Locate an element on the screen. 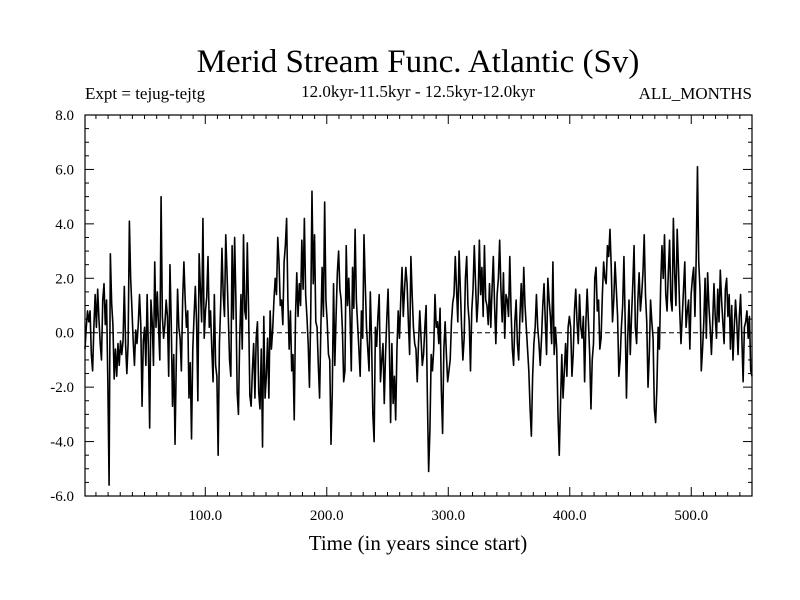 Image resolution: width=800 pixels, height=600 pixels. y-tick-label: -4.0 is located at coordinates (62, 443).